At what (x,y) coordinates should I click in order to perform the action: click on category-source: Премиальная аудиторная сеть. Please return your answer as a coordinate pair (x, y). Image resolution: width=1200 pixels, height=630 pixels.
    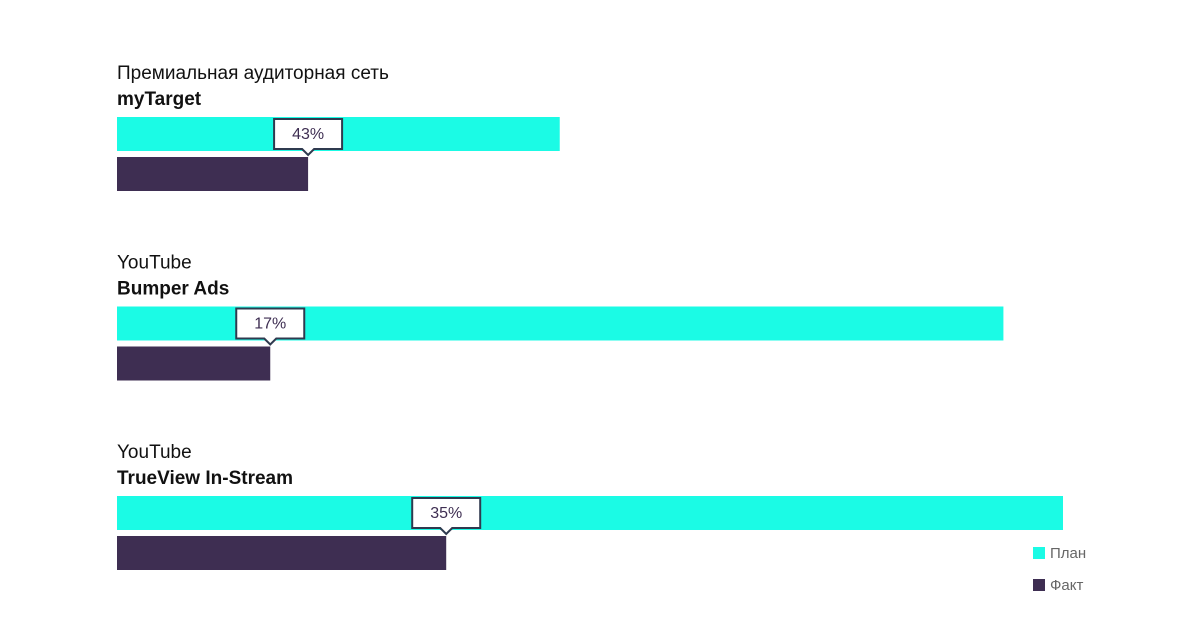
    Looking at the image, I should click on (253, 73).